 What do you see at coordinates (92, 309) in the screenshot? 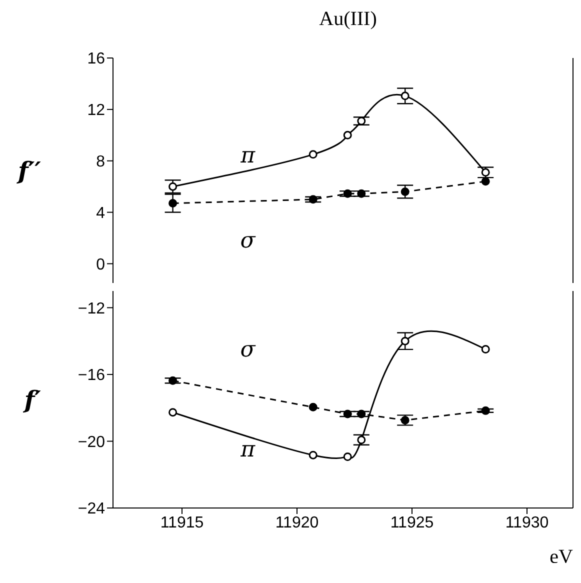
I see `y-tick-label: −12` at bounding box center [92, 309].